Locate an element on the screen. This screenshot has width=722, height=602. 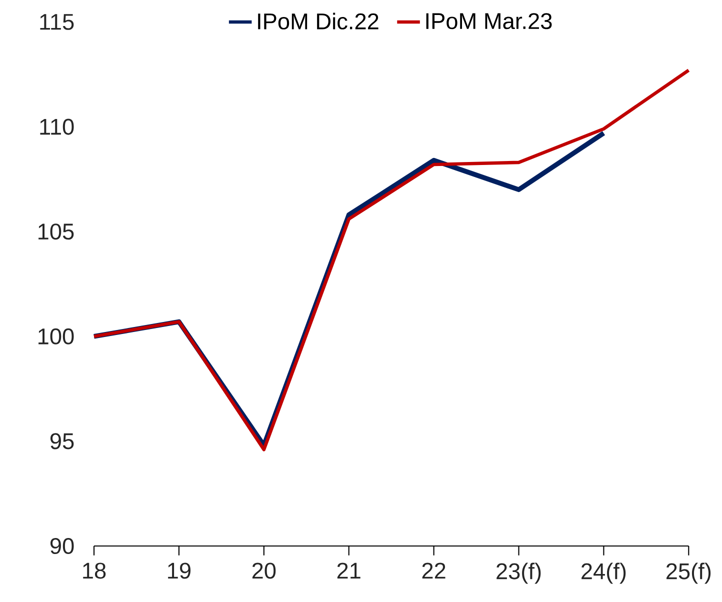
x-tick-label: 19 is located at coordinates (179, 570).